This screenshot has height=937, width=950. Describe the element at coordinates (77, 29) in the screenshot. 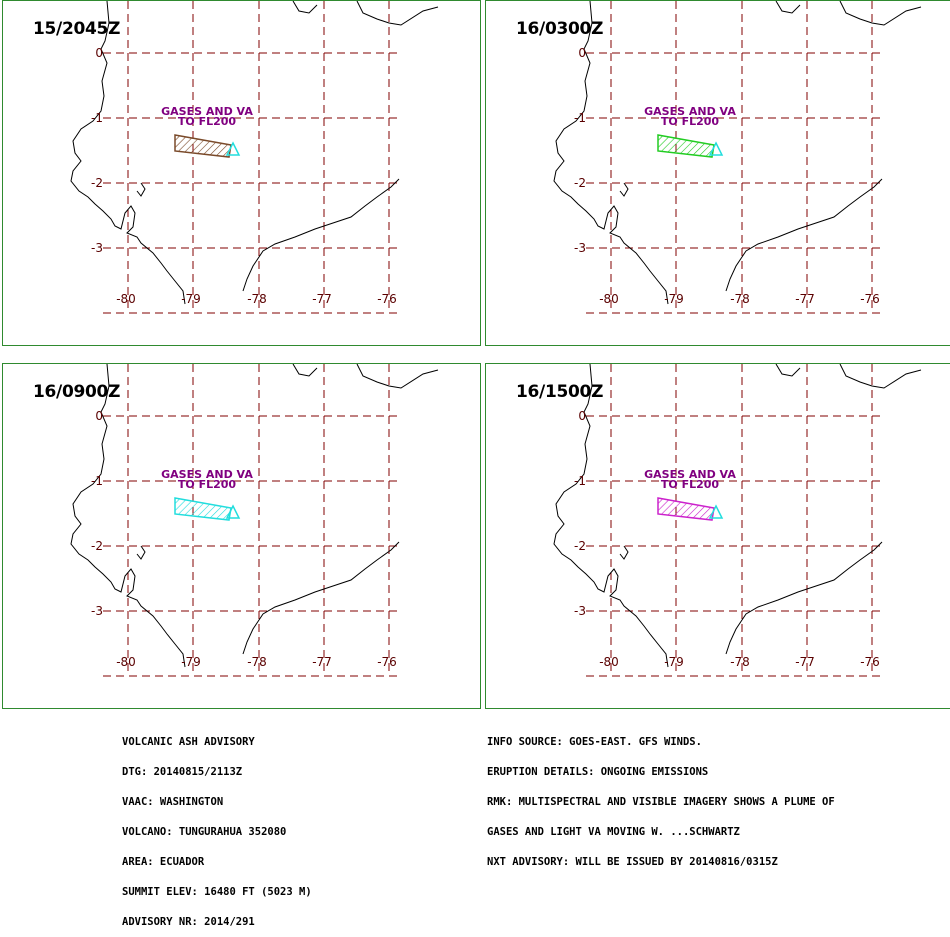

I see `panel-time: 15/2045Z` at that location.